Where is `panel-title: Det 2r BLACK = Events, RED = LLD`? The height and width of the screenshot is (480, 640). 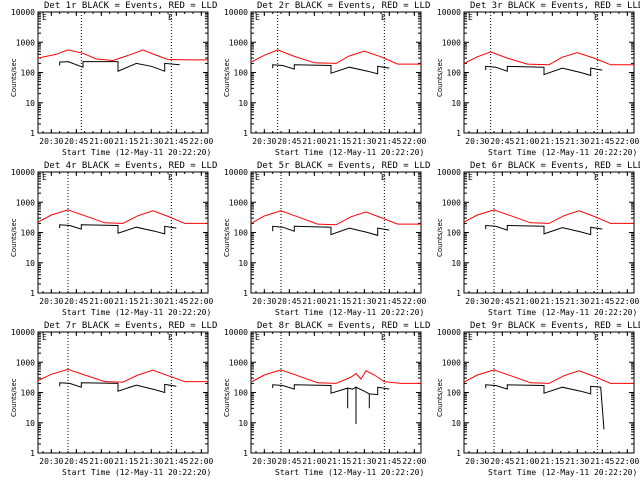 panel-title: Det 2r BLACK = Events, RED = LLD is located at coordinates (344, 6).